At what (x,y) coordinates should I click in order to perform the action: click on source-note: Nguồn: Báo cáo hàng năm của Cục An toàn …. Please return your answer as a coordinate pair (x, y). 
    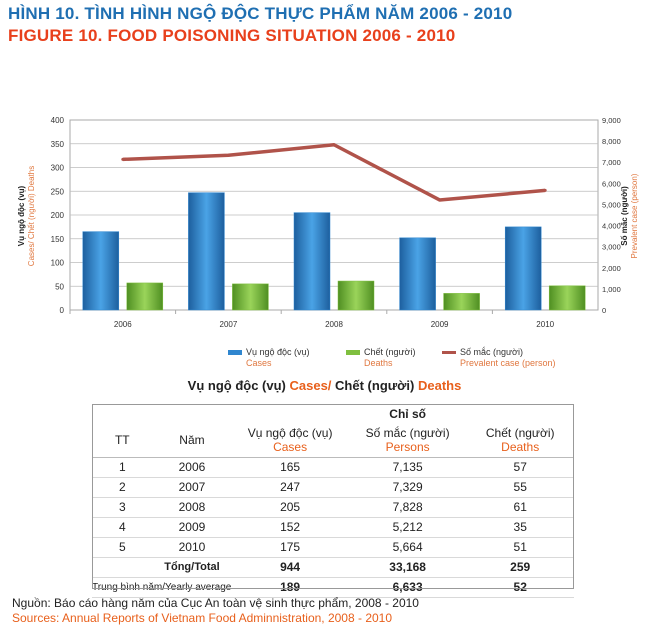
    Looking at the image, I should click on (215, 611).